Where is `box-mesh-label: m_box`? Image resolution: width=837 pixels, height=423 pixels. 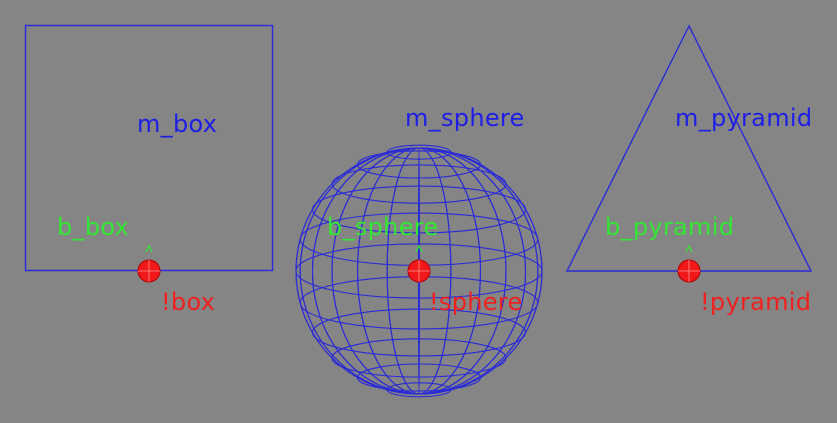
box-mesh-label: m_box is located at coordinates (177, 124).